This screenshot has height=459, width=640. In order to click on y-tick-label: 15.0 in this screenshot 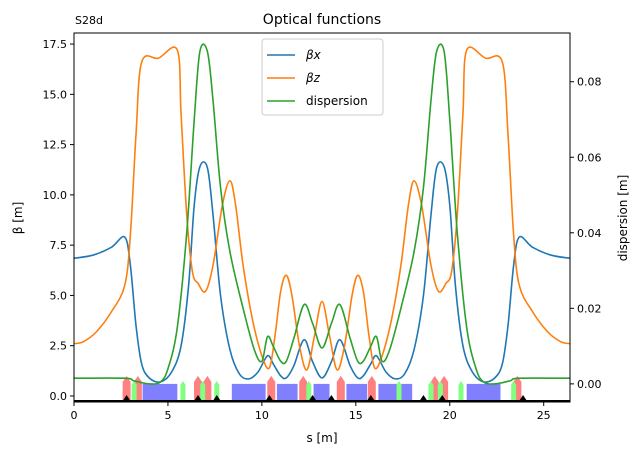, I will do `click(55, 94)`.